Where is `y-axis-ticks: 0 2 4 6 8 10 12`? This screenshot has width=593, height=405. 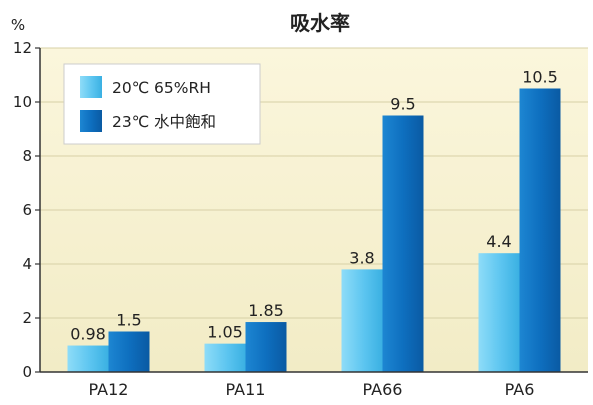 y-axis-ticks: 0 2 4 6 8 10 12 is located at coordinates (26, 210).